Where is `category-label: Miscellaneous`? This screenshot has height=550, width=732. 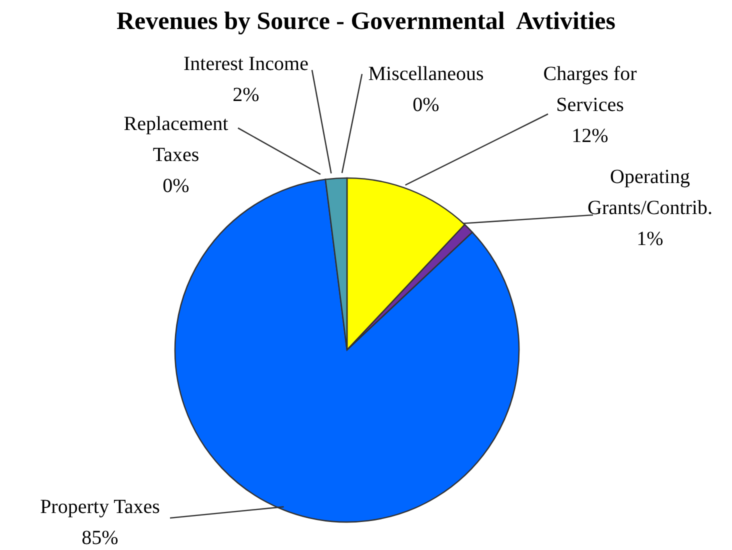
category-label: Miscellaneous is located at coordinates (426, 74).